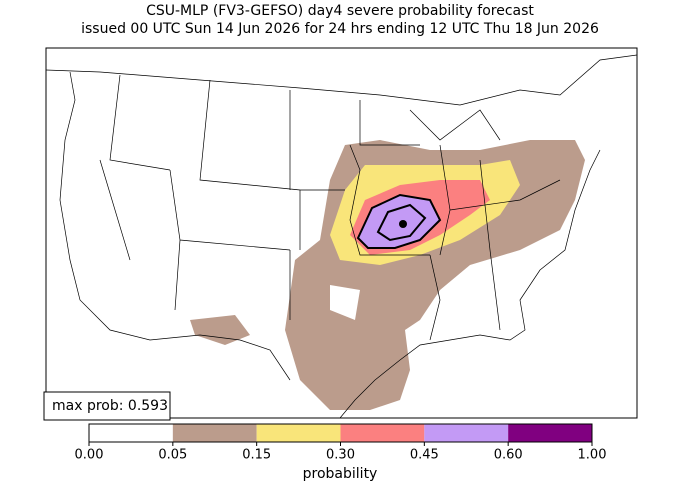  I want to click on colorbar-label: probability, so click(340, 474).